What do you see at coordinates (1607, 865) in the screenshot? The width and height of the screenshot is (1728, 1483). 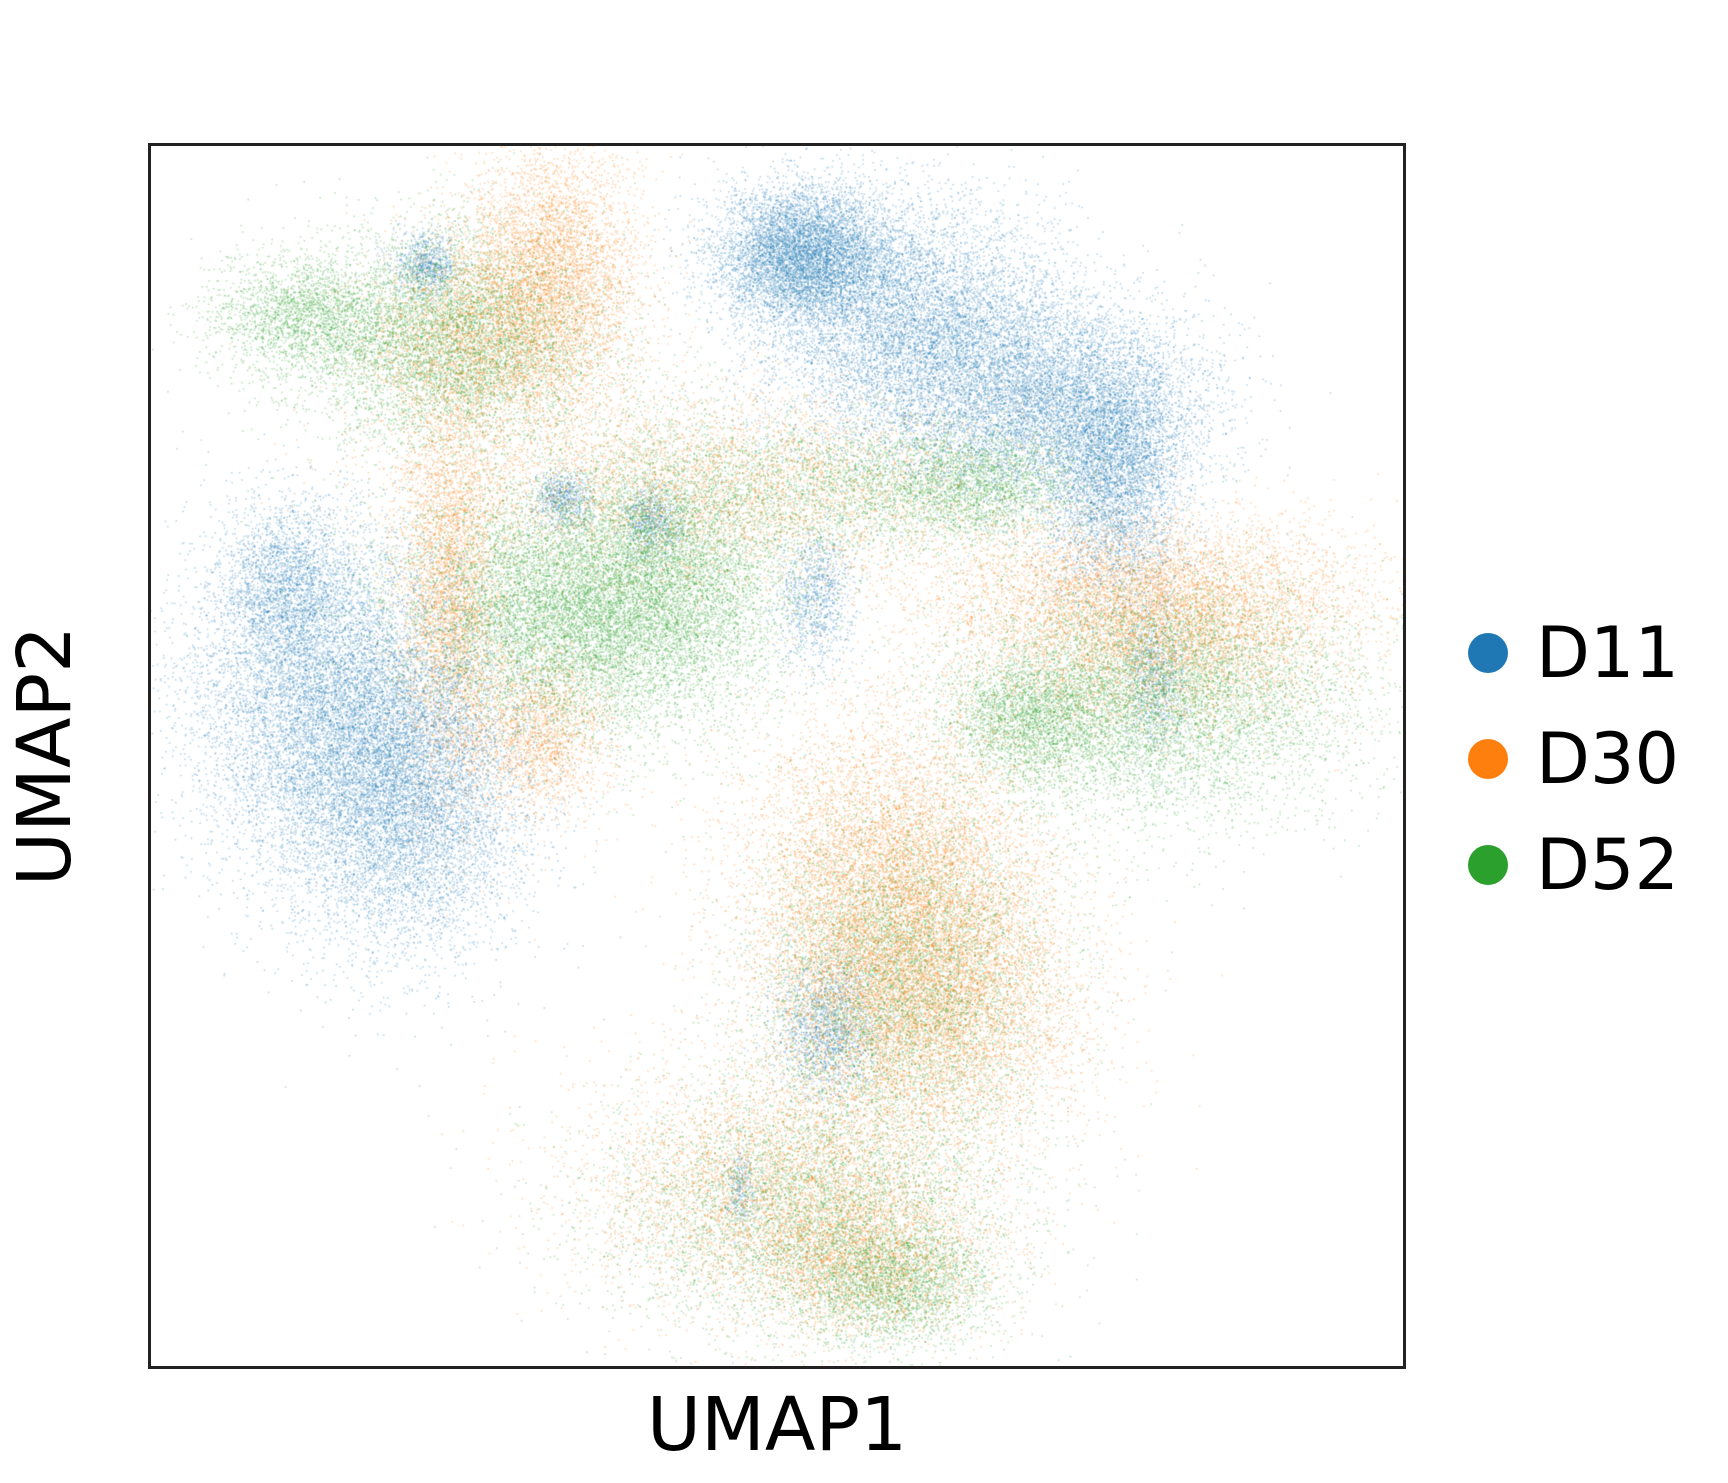 I see `legend-label-d52: D52` at bounding box center [1607, 865].